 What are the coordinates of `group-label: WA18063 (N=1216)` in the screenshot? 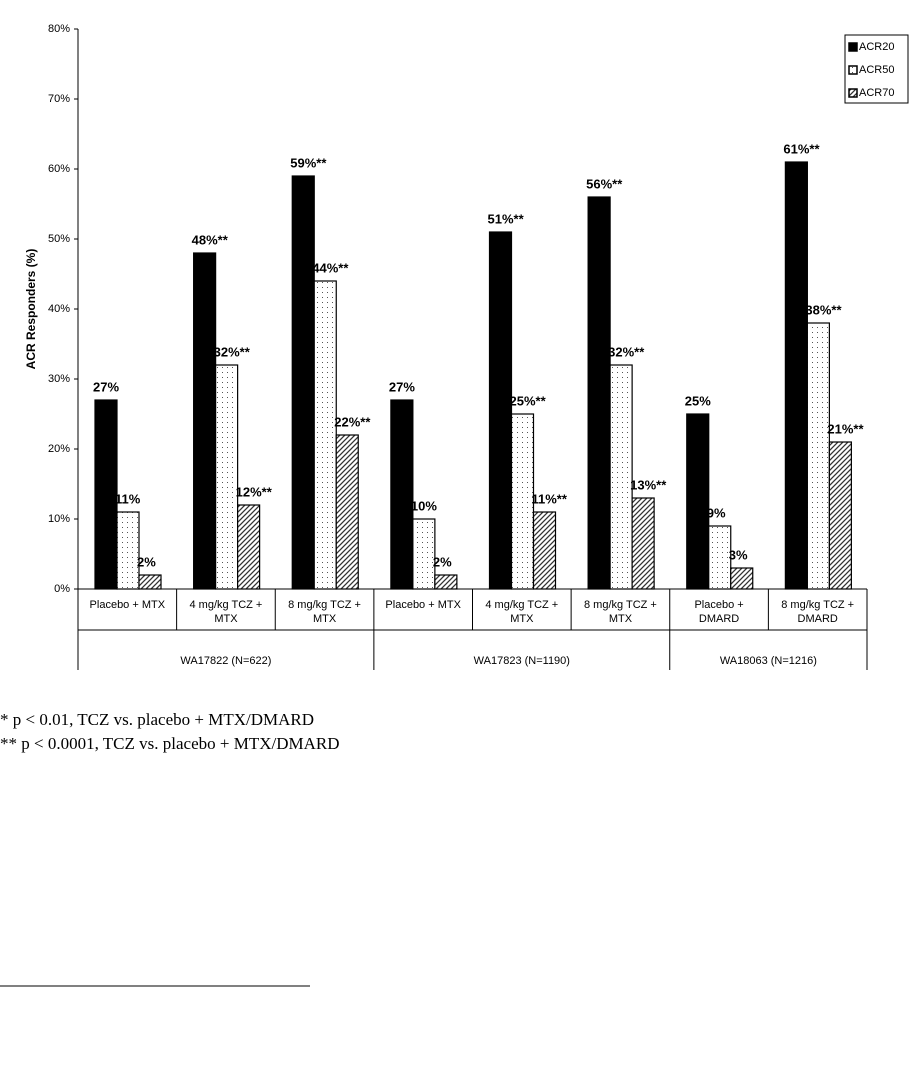 It's located at (768, 661).